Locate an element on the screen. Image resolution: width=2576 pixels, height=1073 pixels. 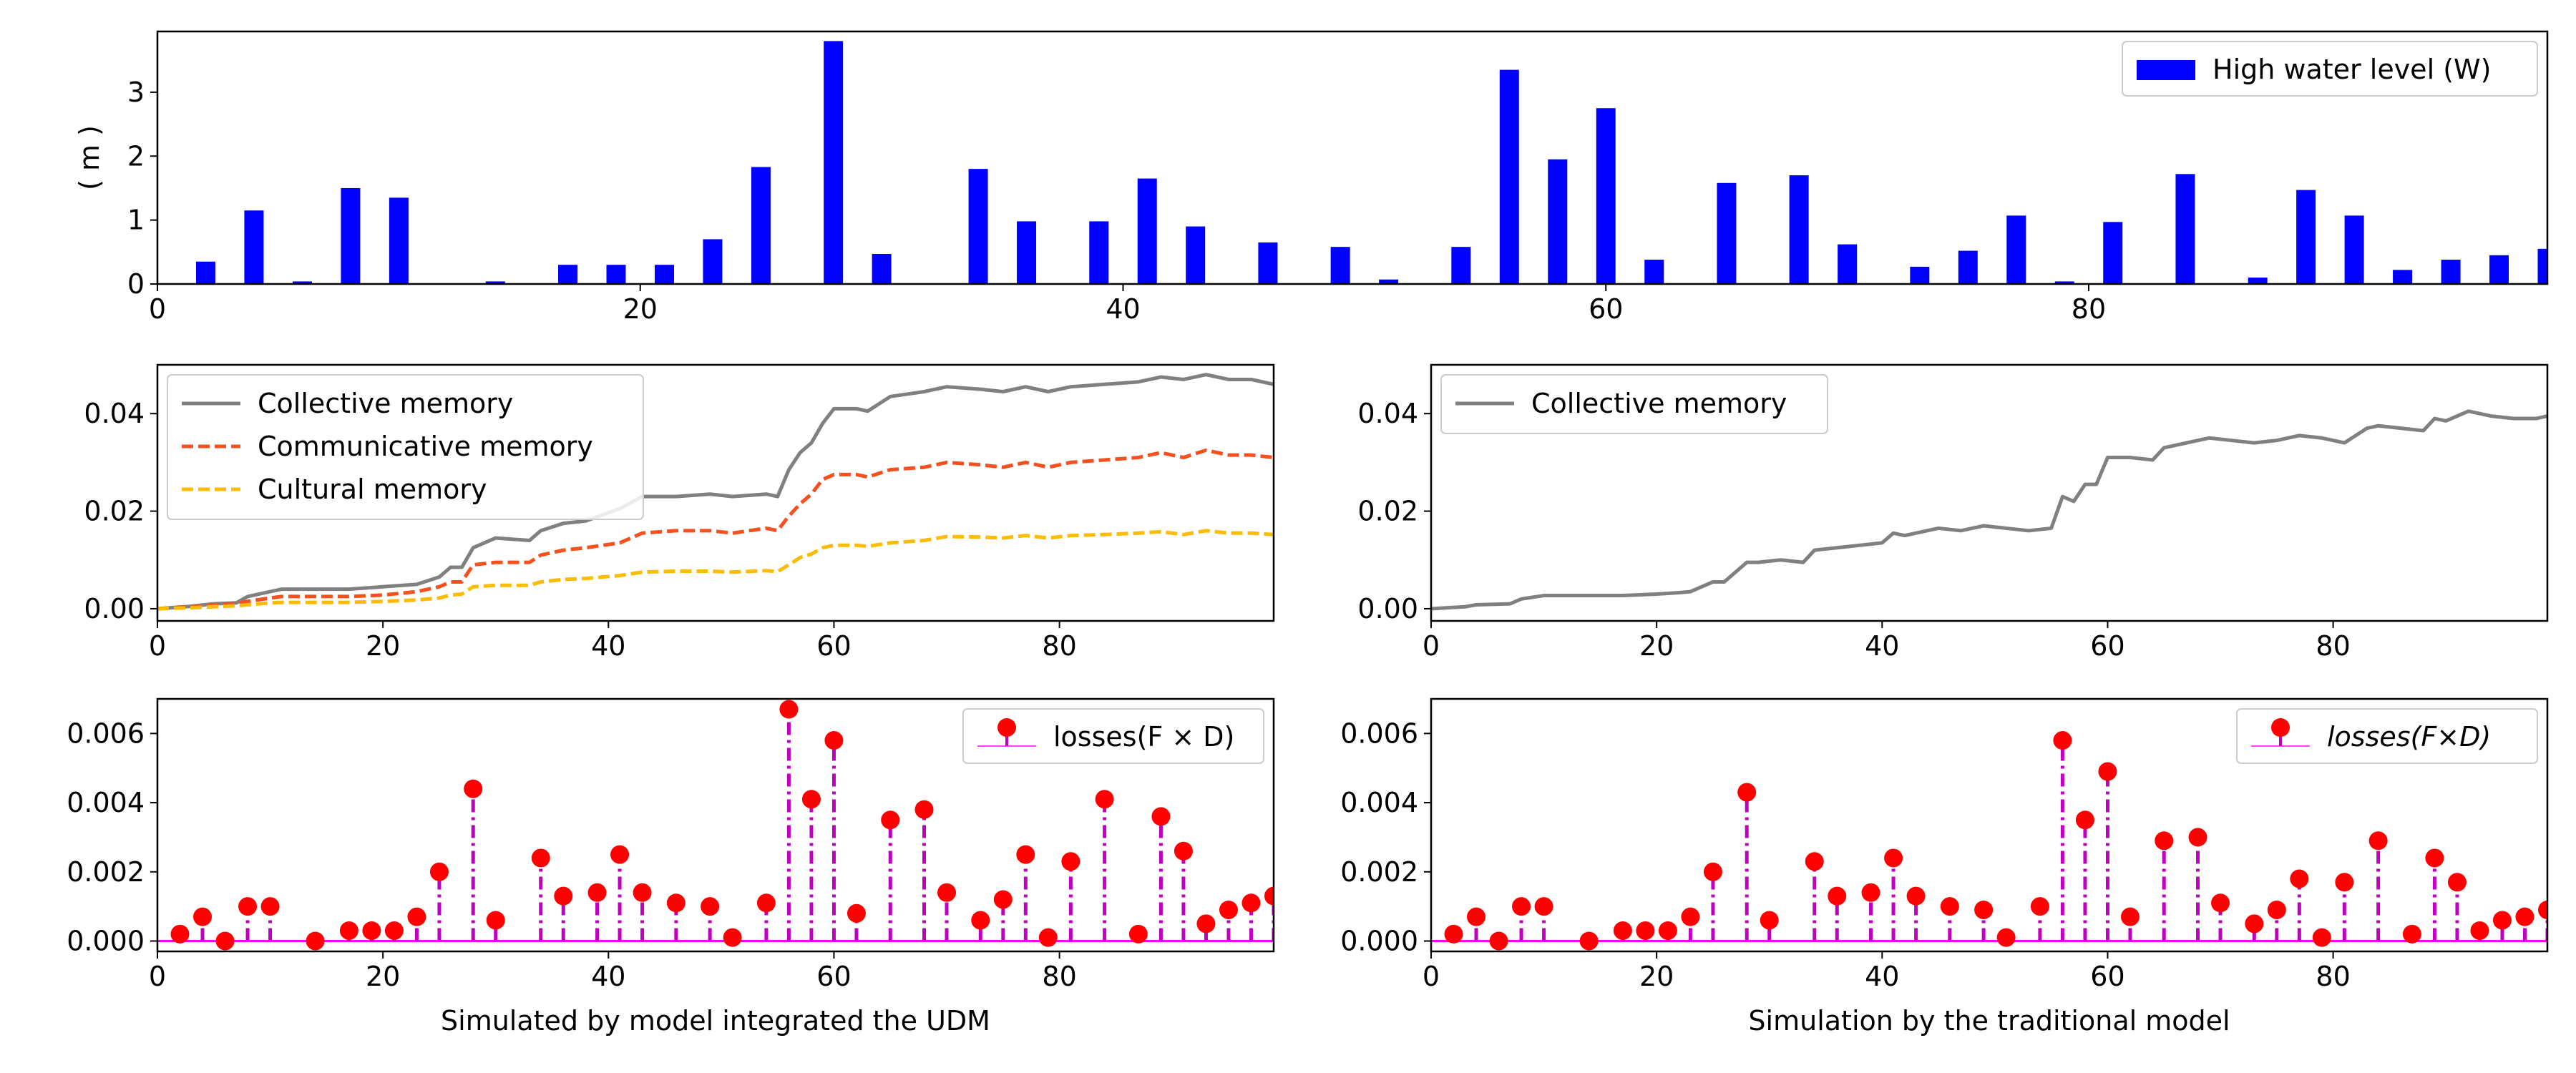
legend-label: Cultural memory is located at coordinates (372, 489).